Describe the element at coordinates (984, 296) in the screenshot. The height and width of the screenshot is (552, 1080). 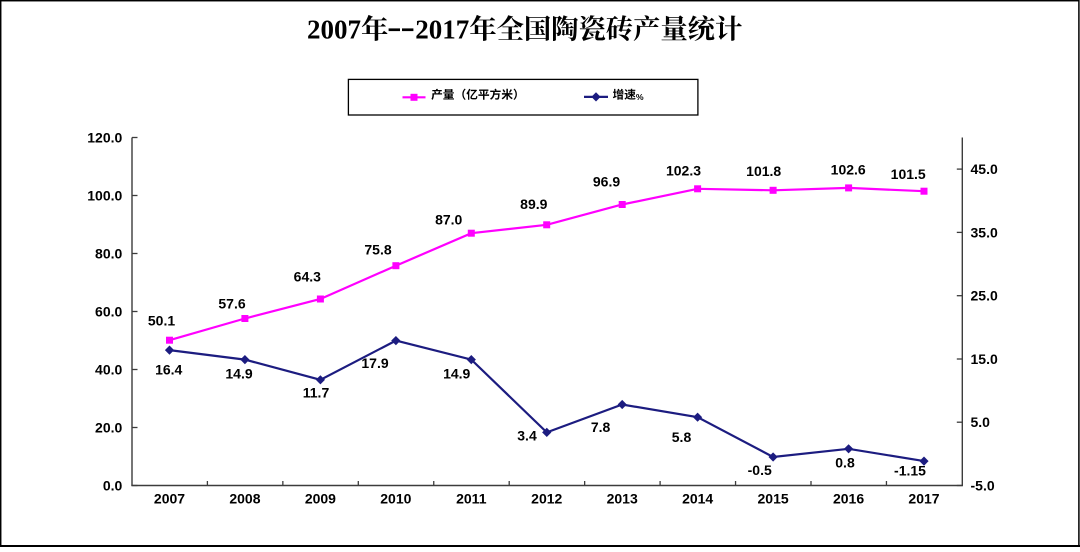
I see `svg-text: 25.0` at that location.